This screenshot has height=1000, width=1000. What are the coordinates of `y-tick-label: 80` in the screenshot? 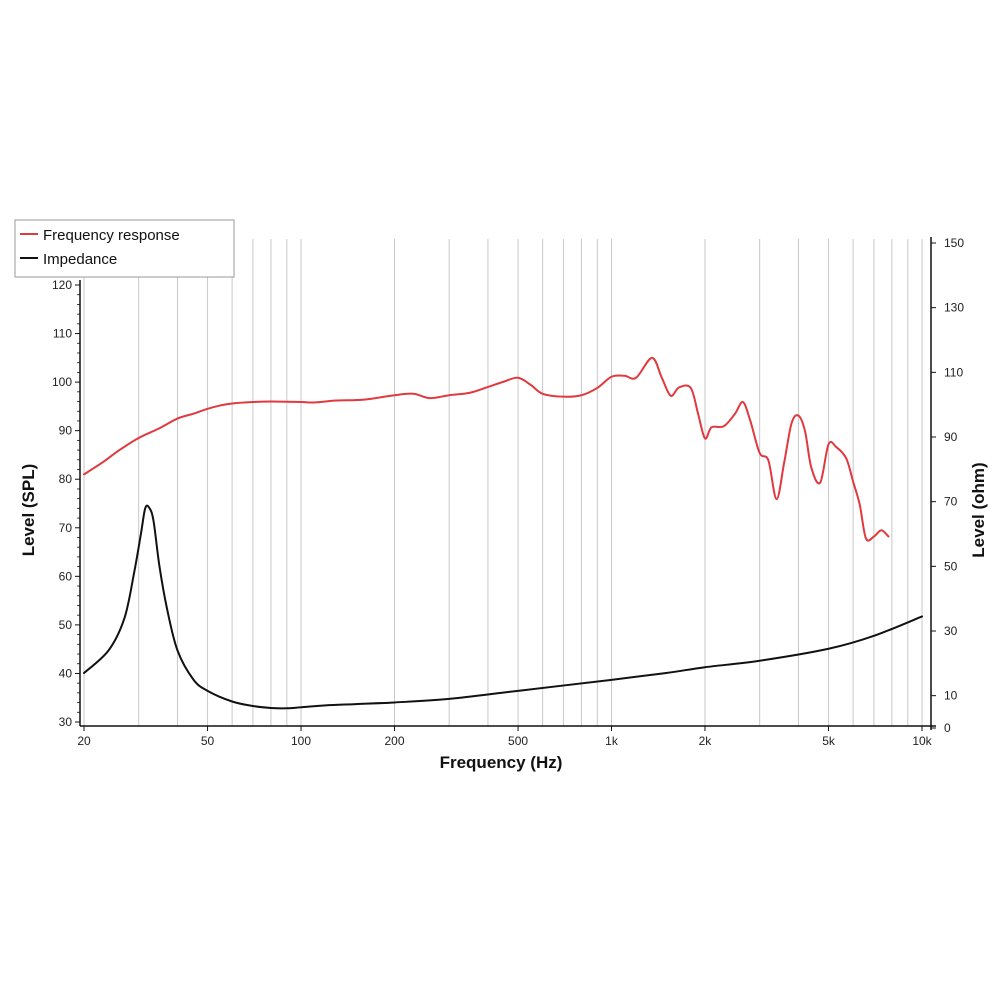 It's located at (66, 479).